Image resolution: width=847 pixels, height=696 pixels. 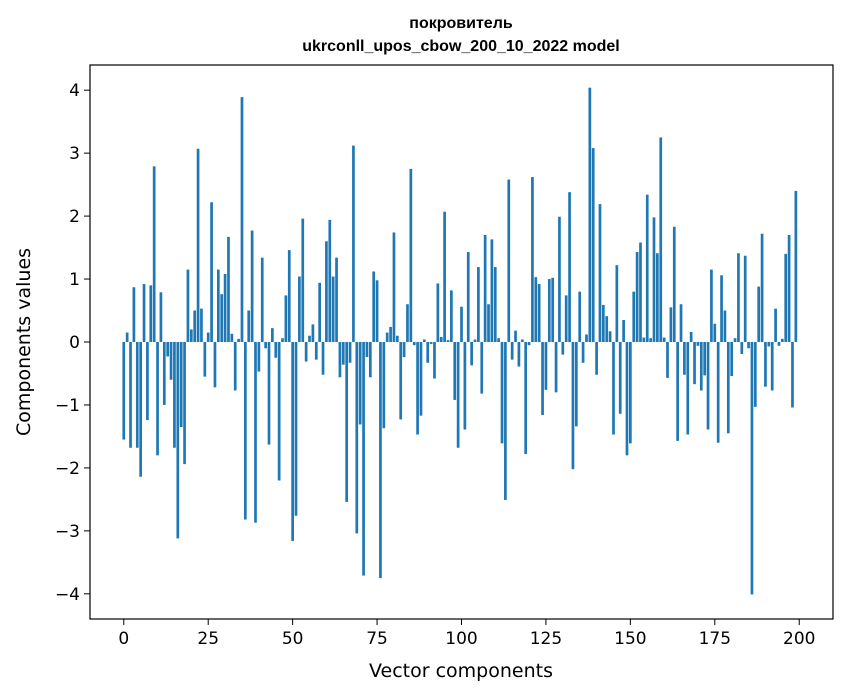 What do you see at coordinates (67, 595) in the screenshot?
I see `y-tick-label: −4` at bounding box center [67, 595].